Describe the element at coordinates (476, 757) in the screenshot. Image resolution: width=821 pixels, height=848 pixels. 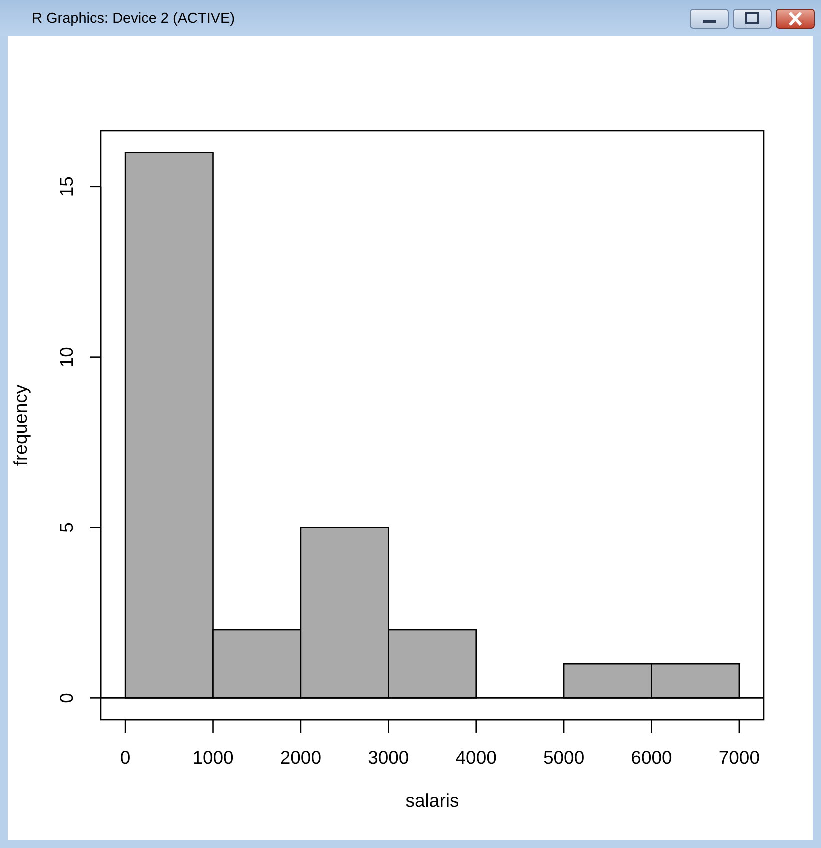
I see `x-tick-label: 4000` at that location.